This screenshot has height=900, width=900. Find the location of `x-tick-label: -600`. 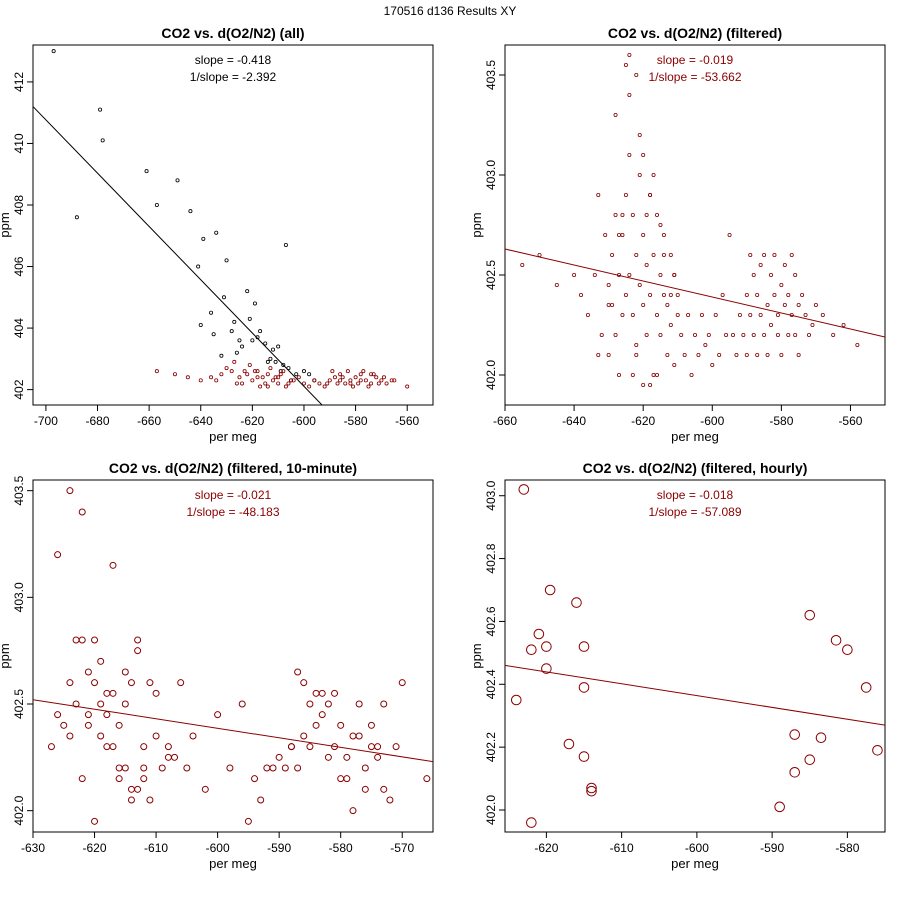

x-tick-label: -600 is located at coordinates (697, 848).